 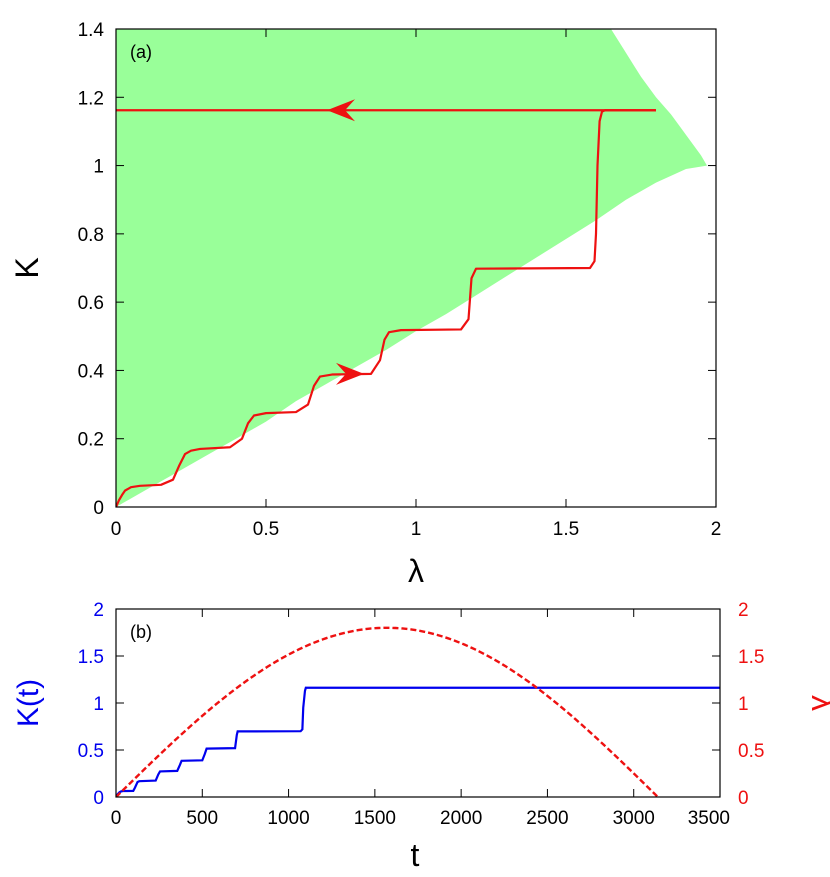 I want to click on x-tick-label-a: 0.5, so click(x=266, y=529).